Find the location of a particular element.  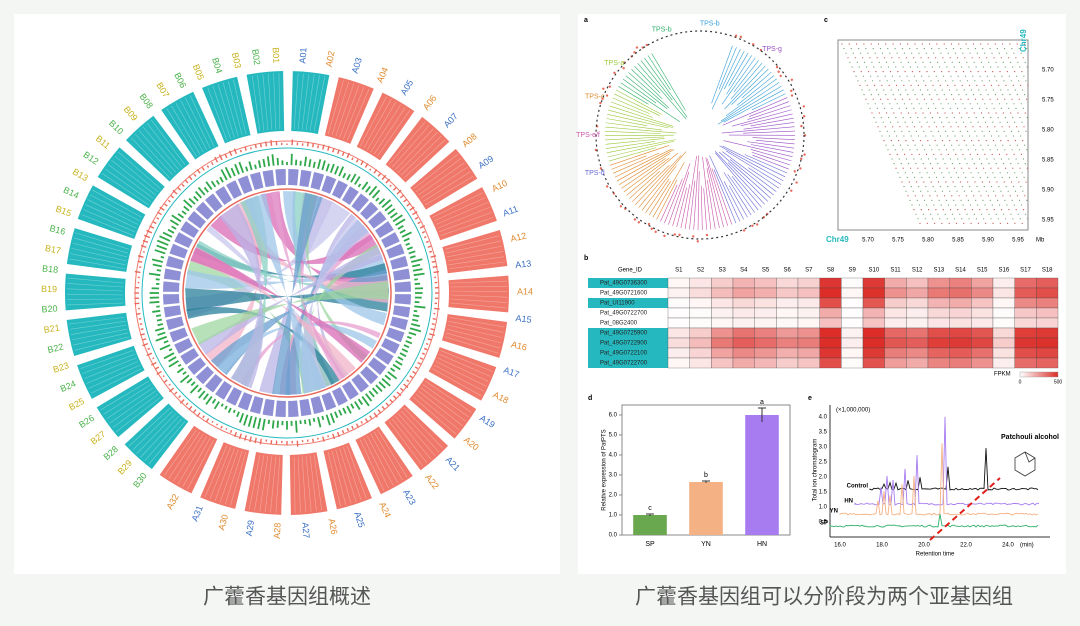

row-label: Pat_UI11900 is located at coordinates (617, 304).